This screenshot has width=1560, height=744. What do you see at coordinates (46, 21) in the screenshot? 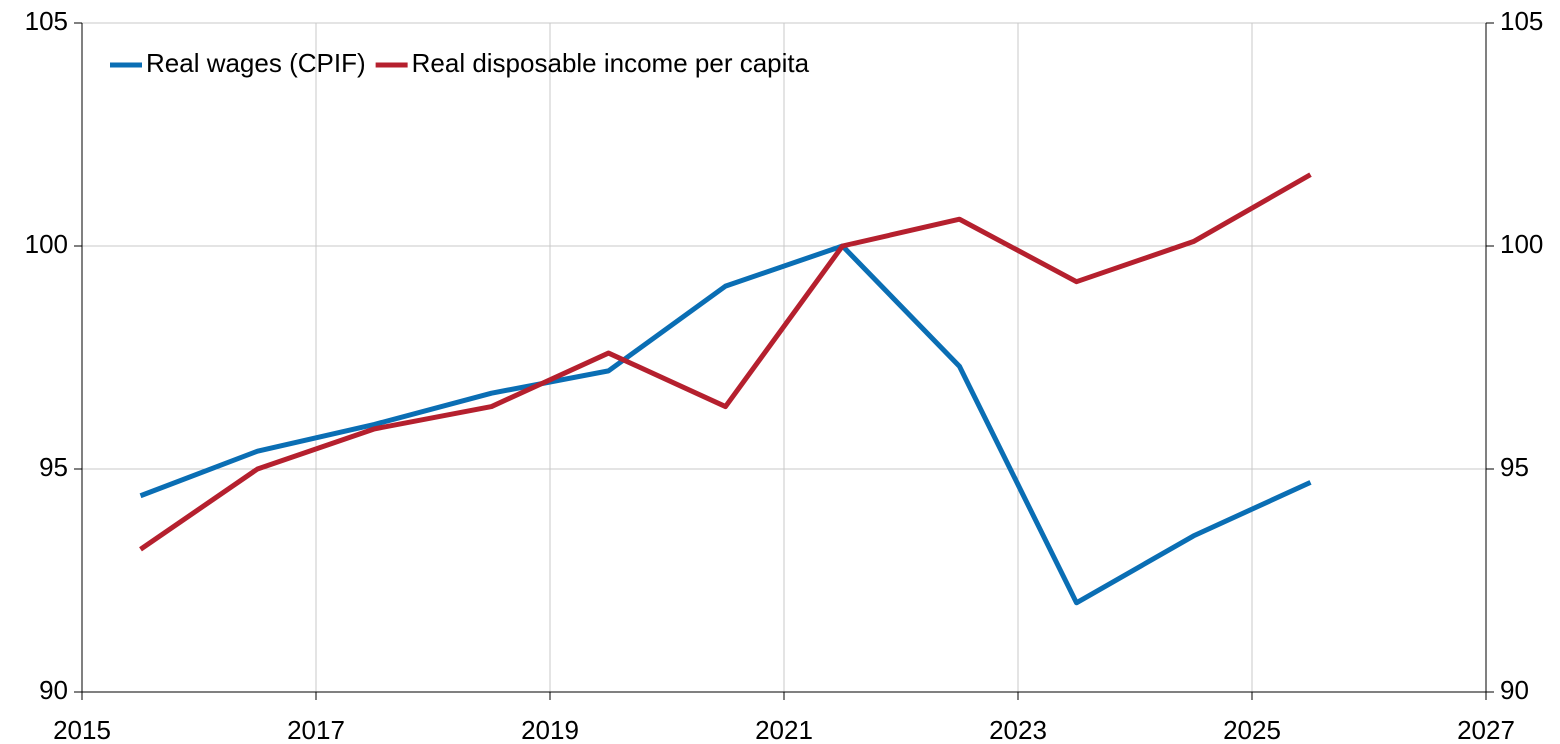
I see `y-tick-label: 105` at bounding box center [46, 21].